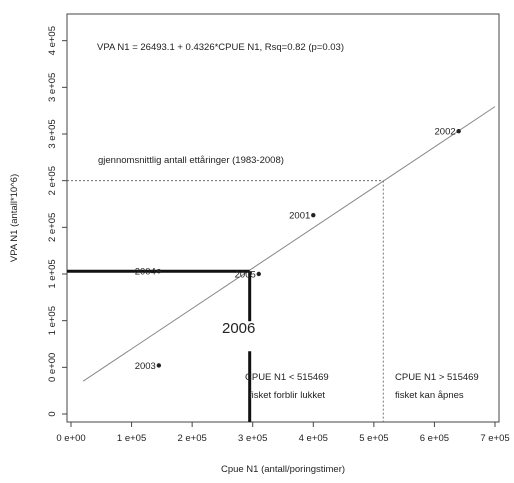  Describe the element at coordinates (287, 377) in the screenshot. I see `region-left-line1: CPUE N1 < 515469` at that location.